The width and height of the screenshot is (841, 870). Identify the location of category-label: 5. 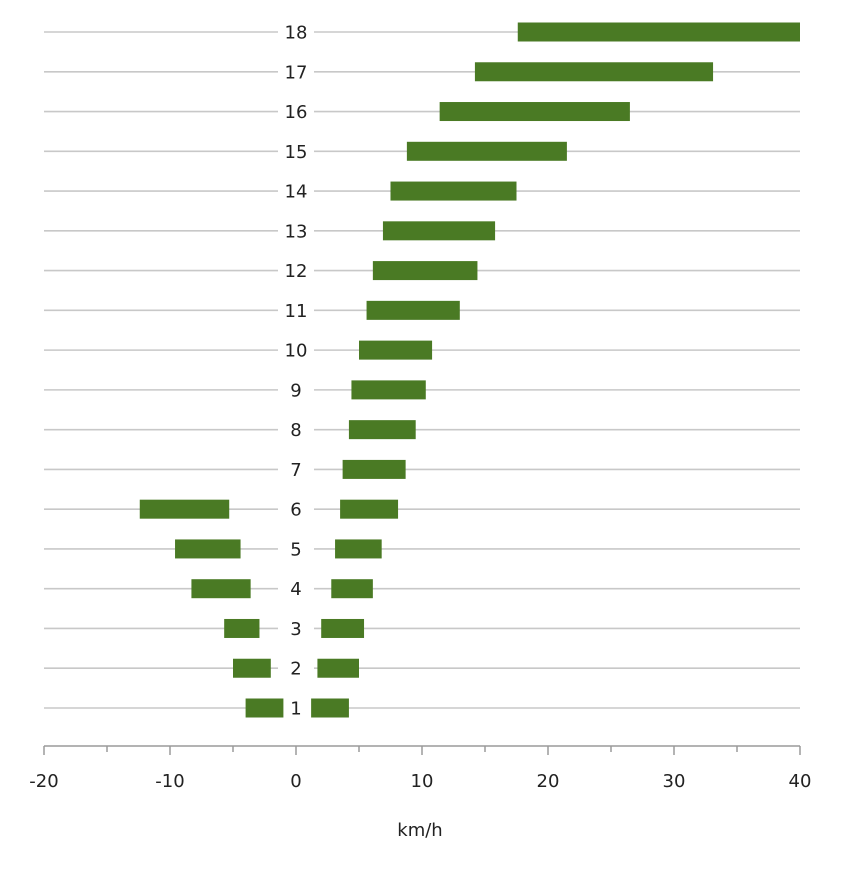
(295, 549).